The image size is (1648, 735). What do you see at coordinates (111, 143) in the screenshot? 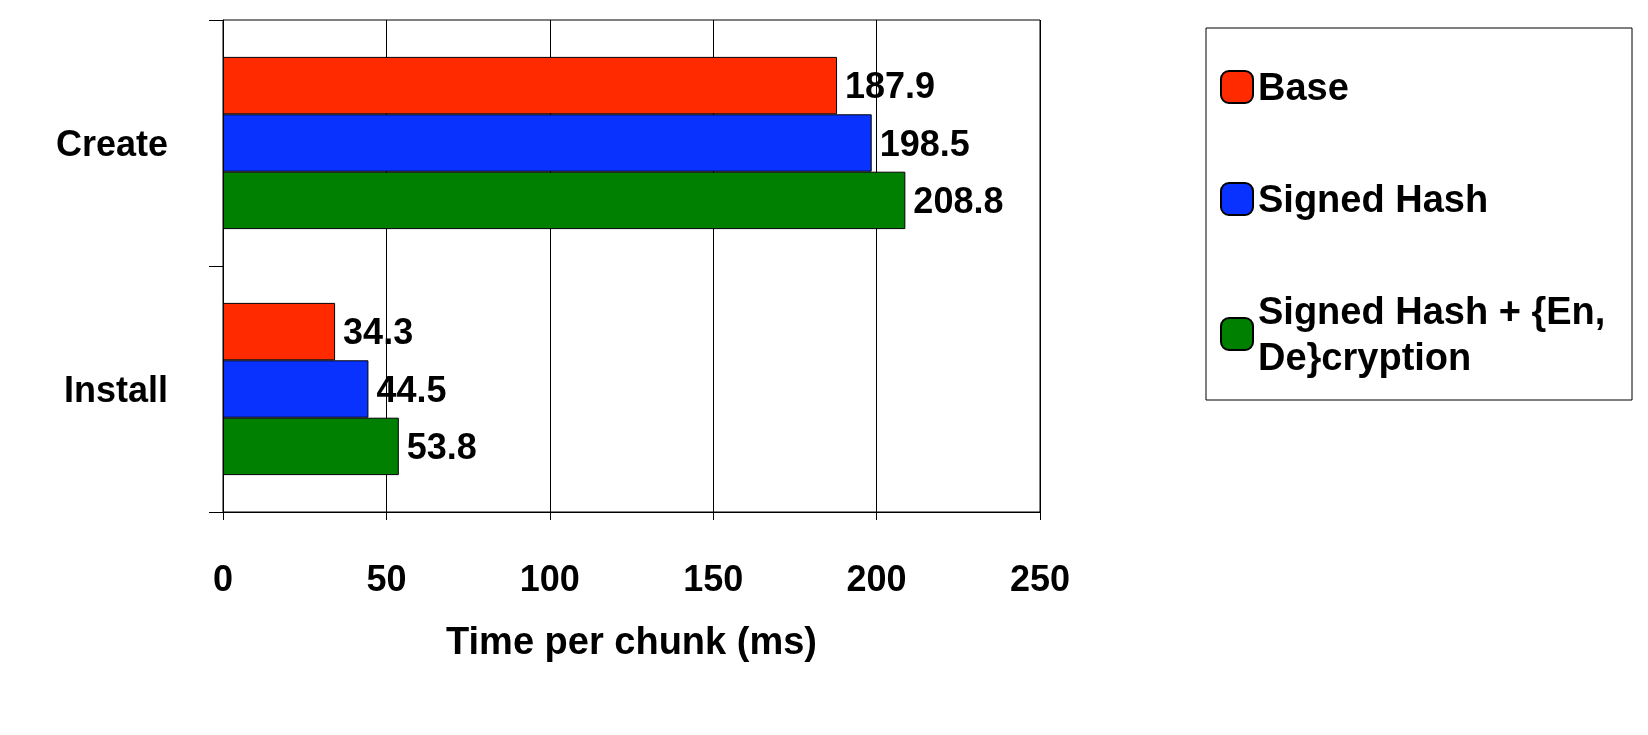
I see `y-tick-label: Create` at bounding box center [111, 143].